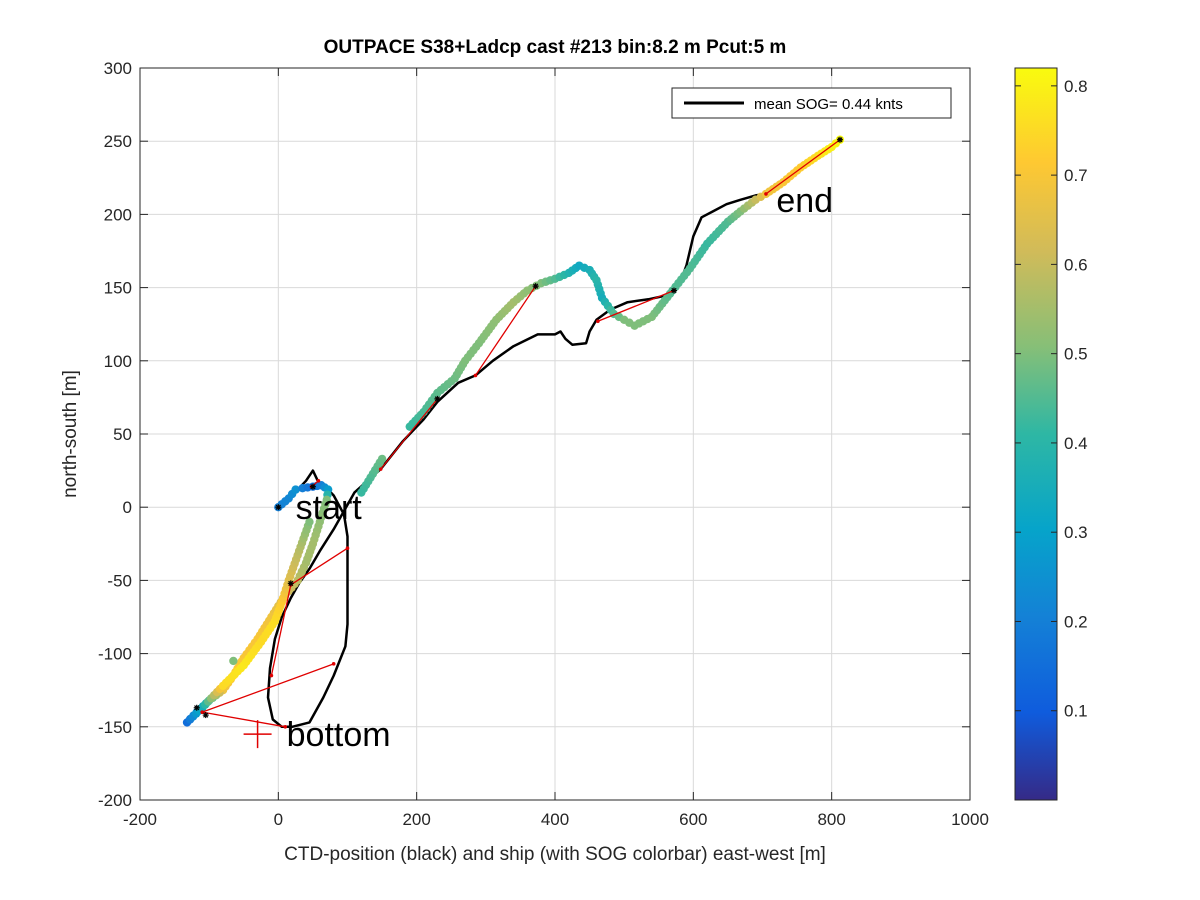 This screenshot has width=1200, height=900. What do you see at coordinates (1076, 264) in the screenshot?
I see `colorbar-tick-label: 0.6` at bounding box center [1076, 264].